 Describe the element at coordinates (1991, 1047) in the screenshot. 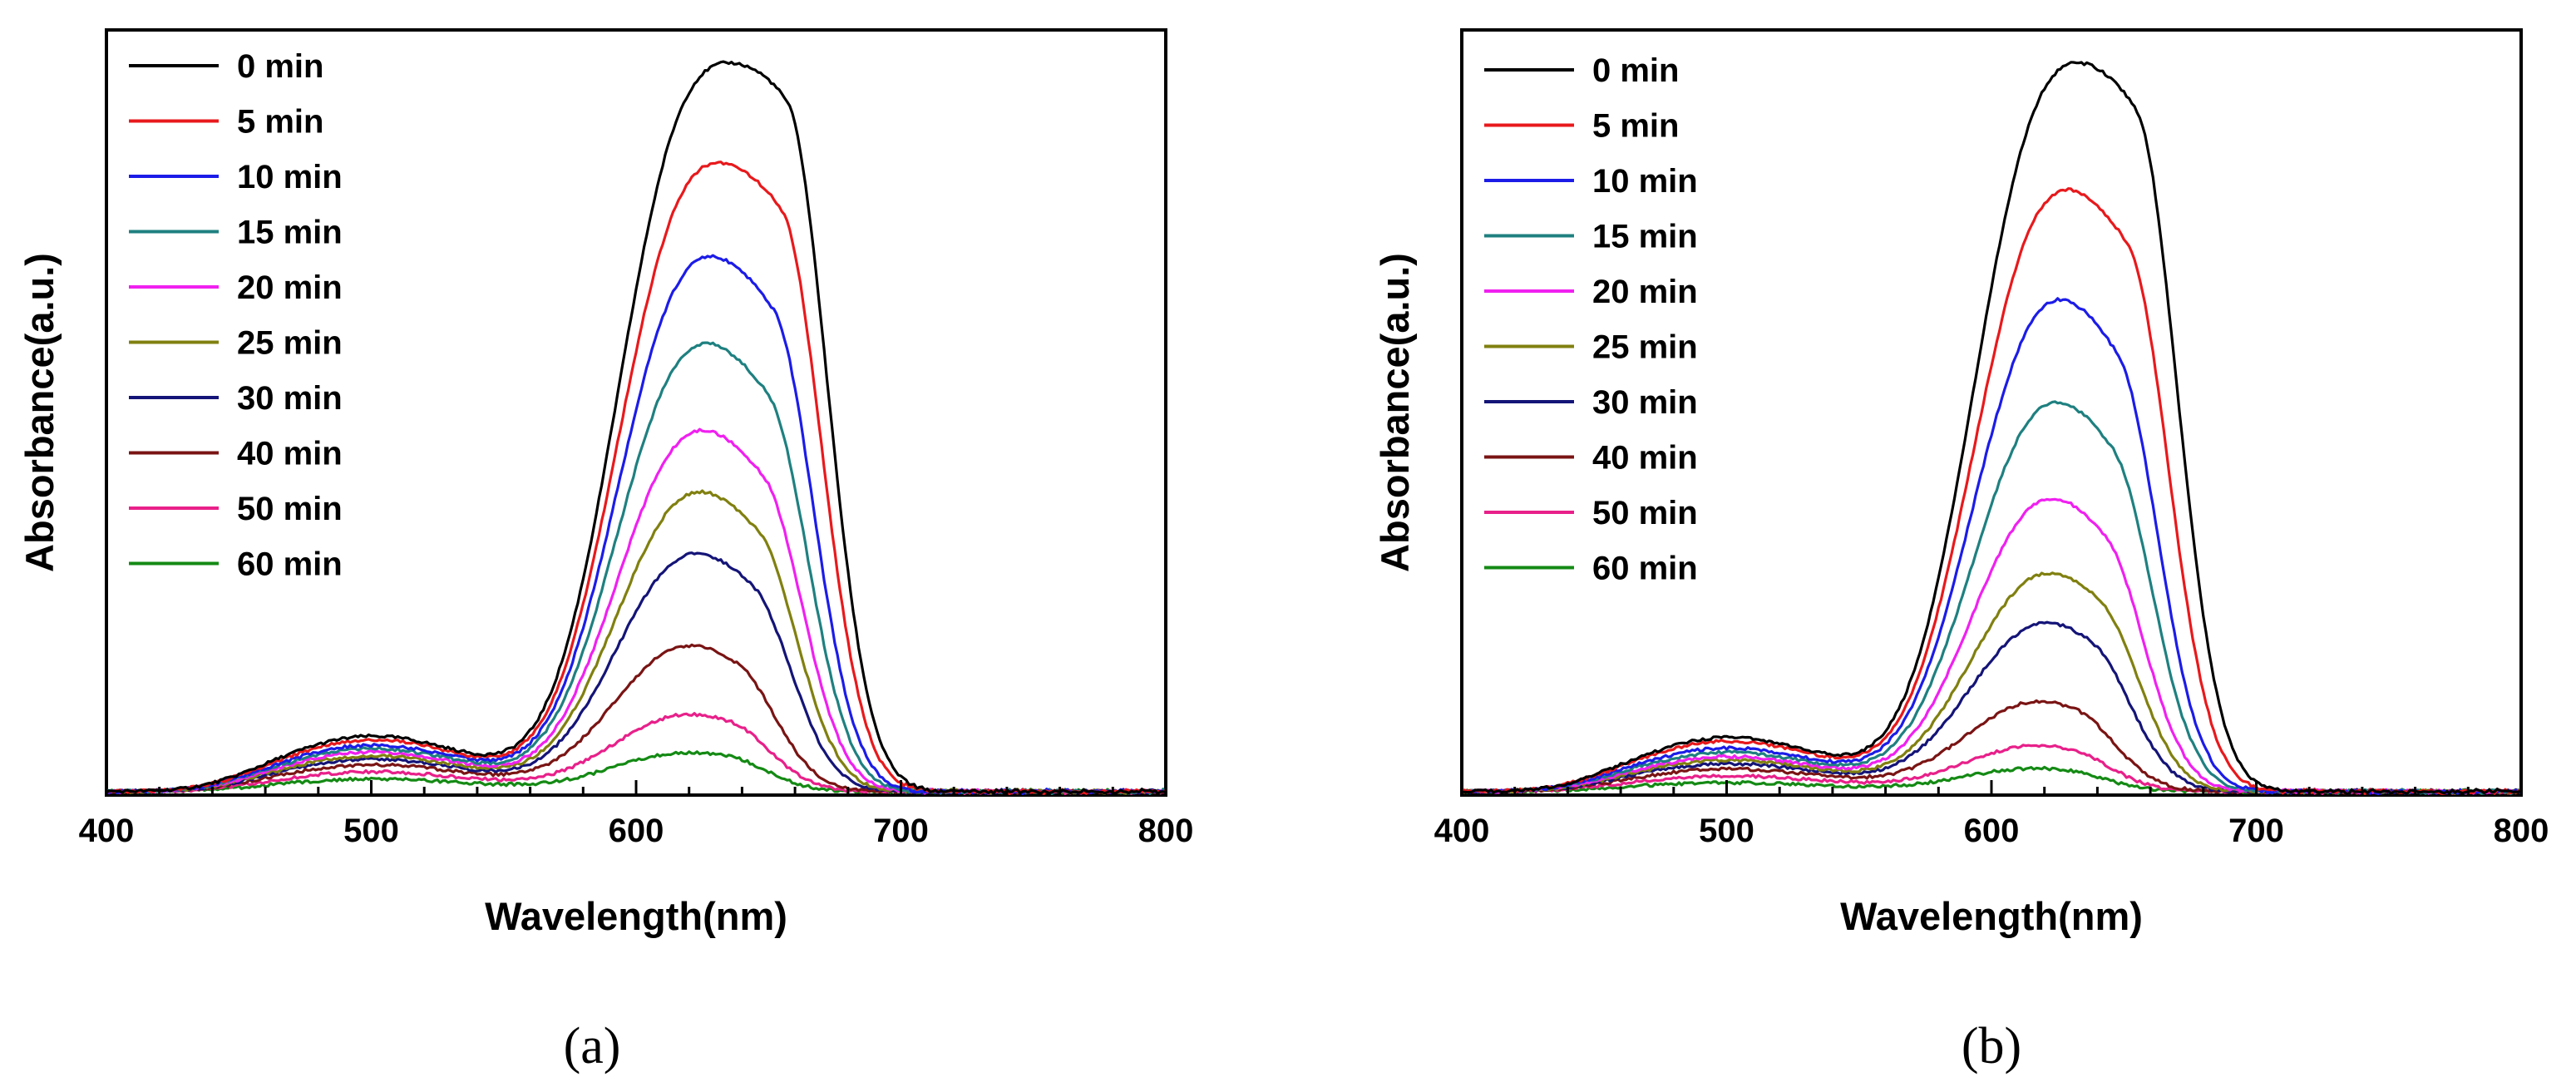

I see `panel-b-label: (b)` at that location.